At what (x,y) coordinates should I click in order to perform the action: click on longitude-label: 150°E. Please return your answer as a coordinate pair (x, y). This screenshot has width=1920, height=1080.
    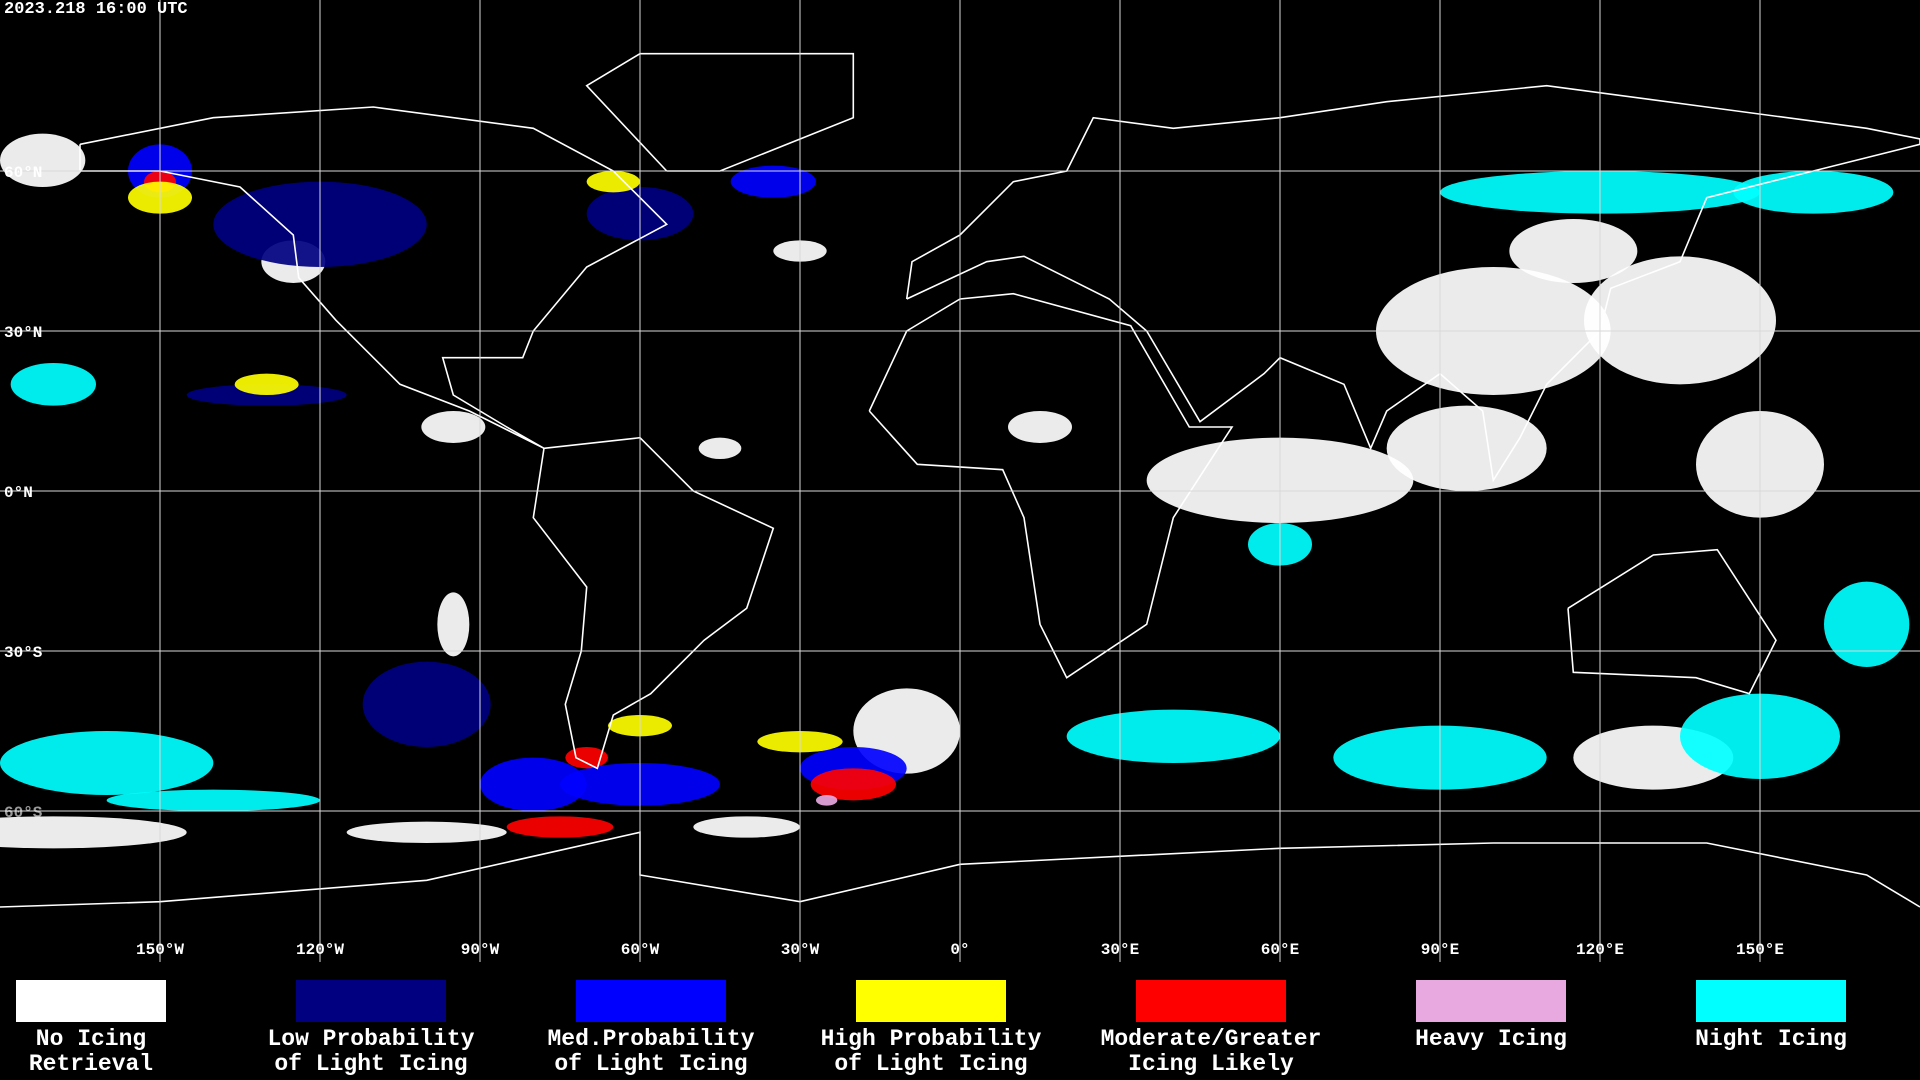
    Looking at the image, I should click on (1760, 950).